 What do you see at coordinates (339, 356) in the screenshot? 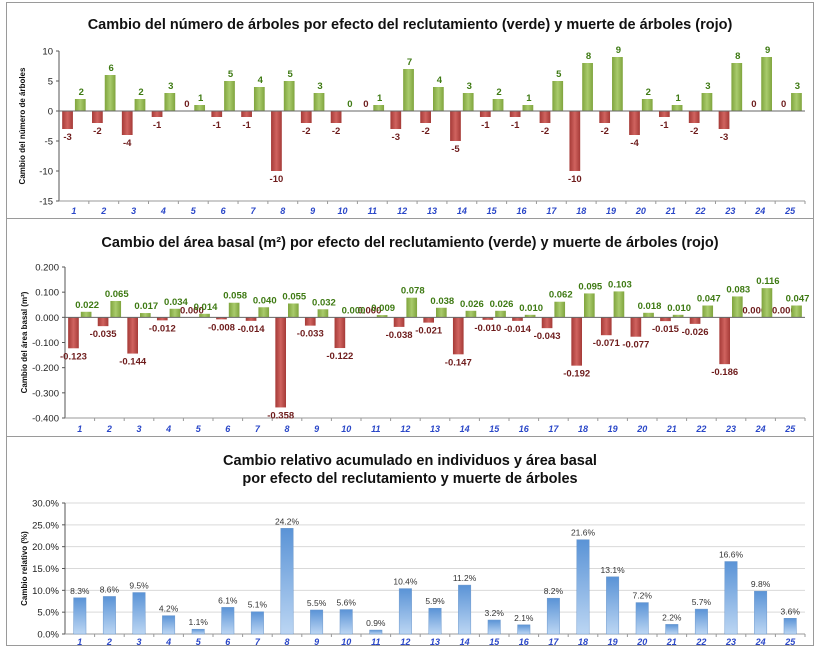
I see `data-label: -0.122` at bounding box center [339, 356].